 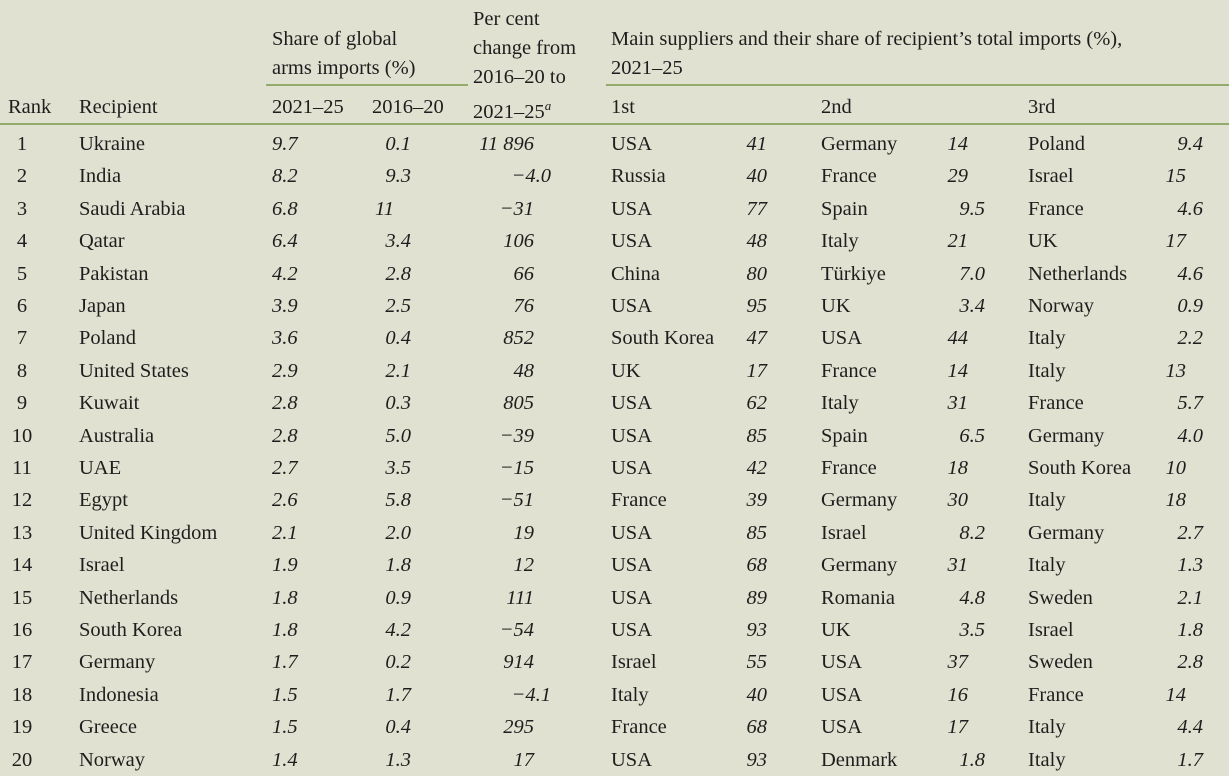 What do you see at coordinates (614, 306) in the screenshot?
I see `table-row: 6 Japan 3.9 2.5 76 USA 95 UK 3.4 Norway 0.9` at bounding box center [614, 306].